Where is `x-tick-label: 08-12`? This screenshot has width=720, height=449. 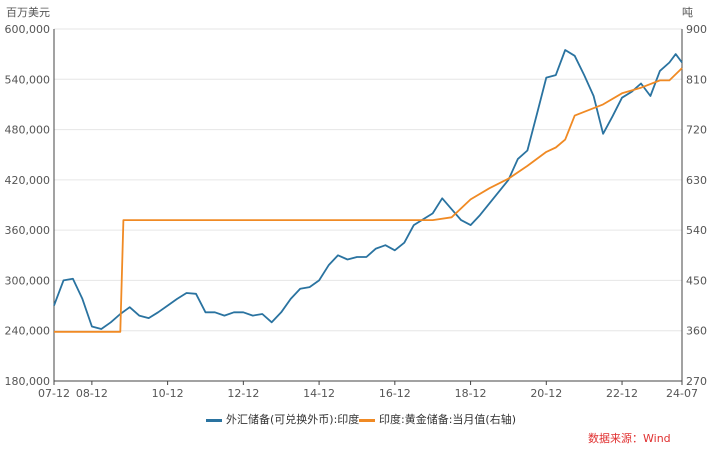 x-tick-label: 08-12 is located at coordinates (92, 393).